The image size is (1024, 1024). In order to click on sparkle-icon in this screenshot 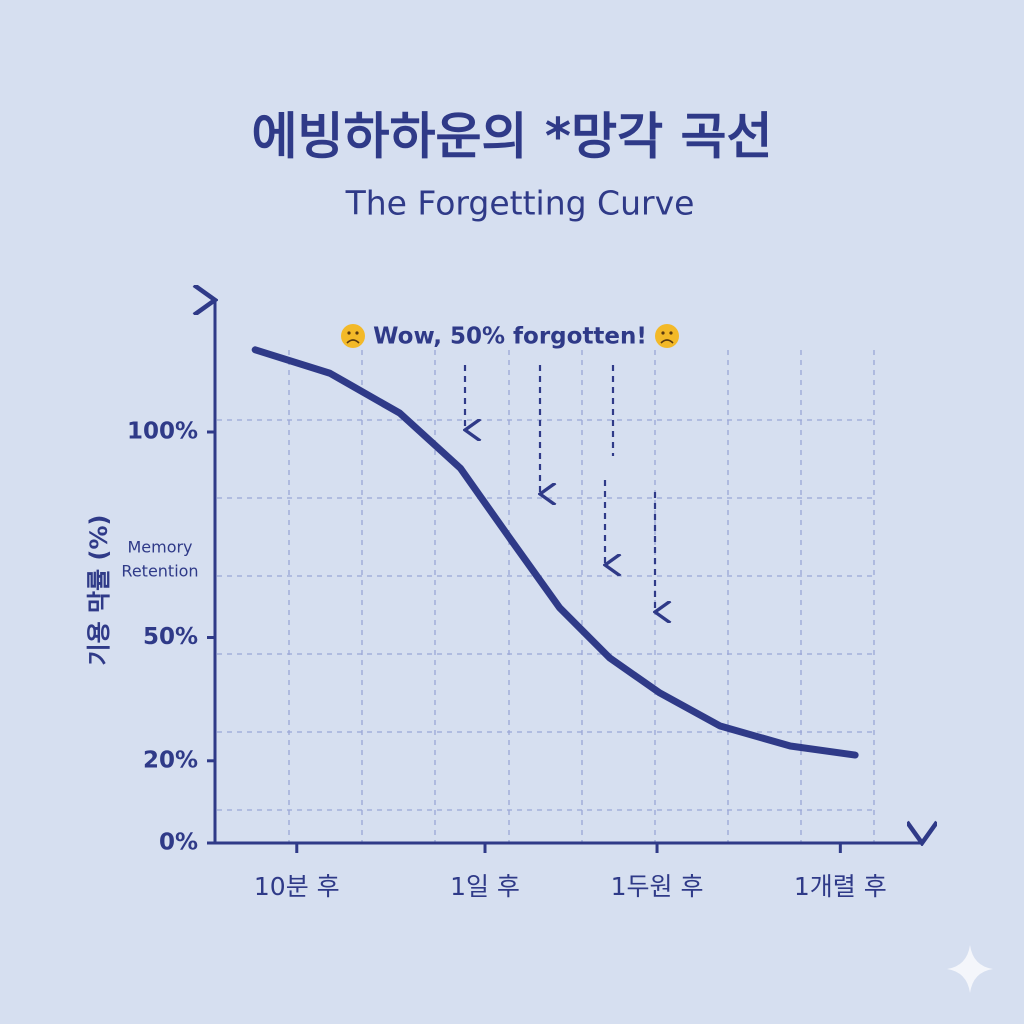, I will do `click(970, 969)`.